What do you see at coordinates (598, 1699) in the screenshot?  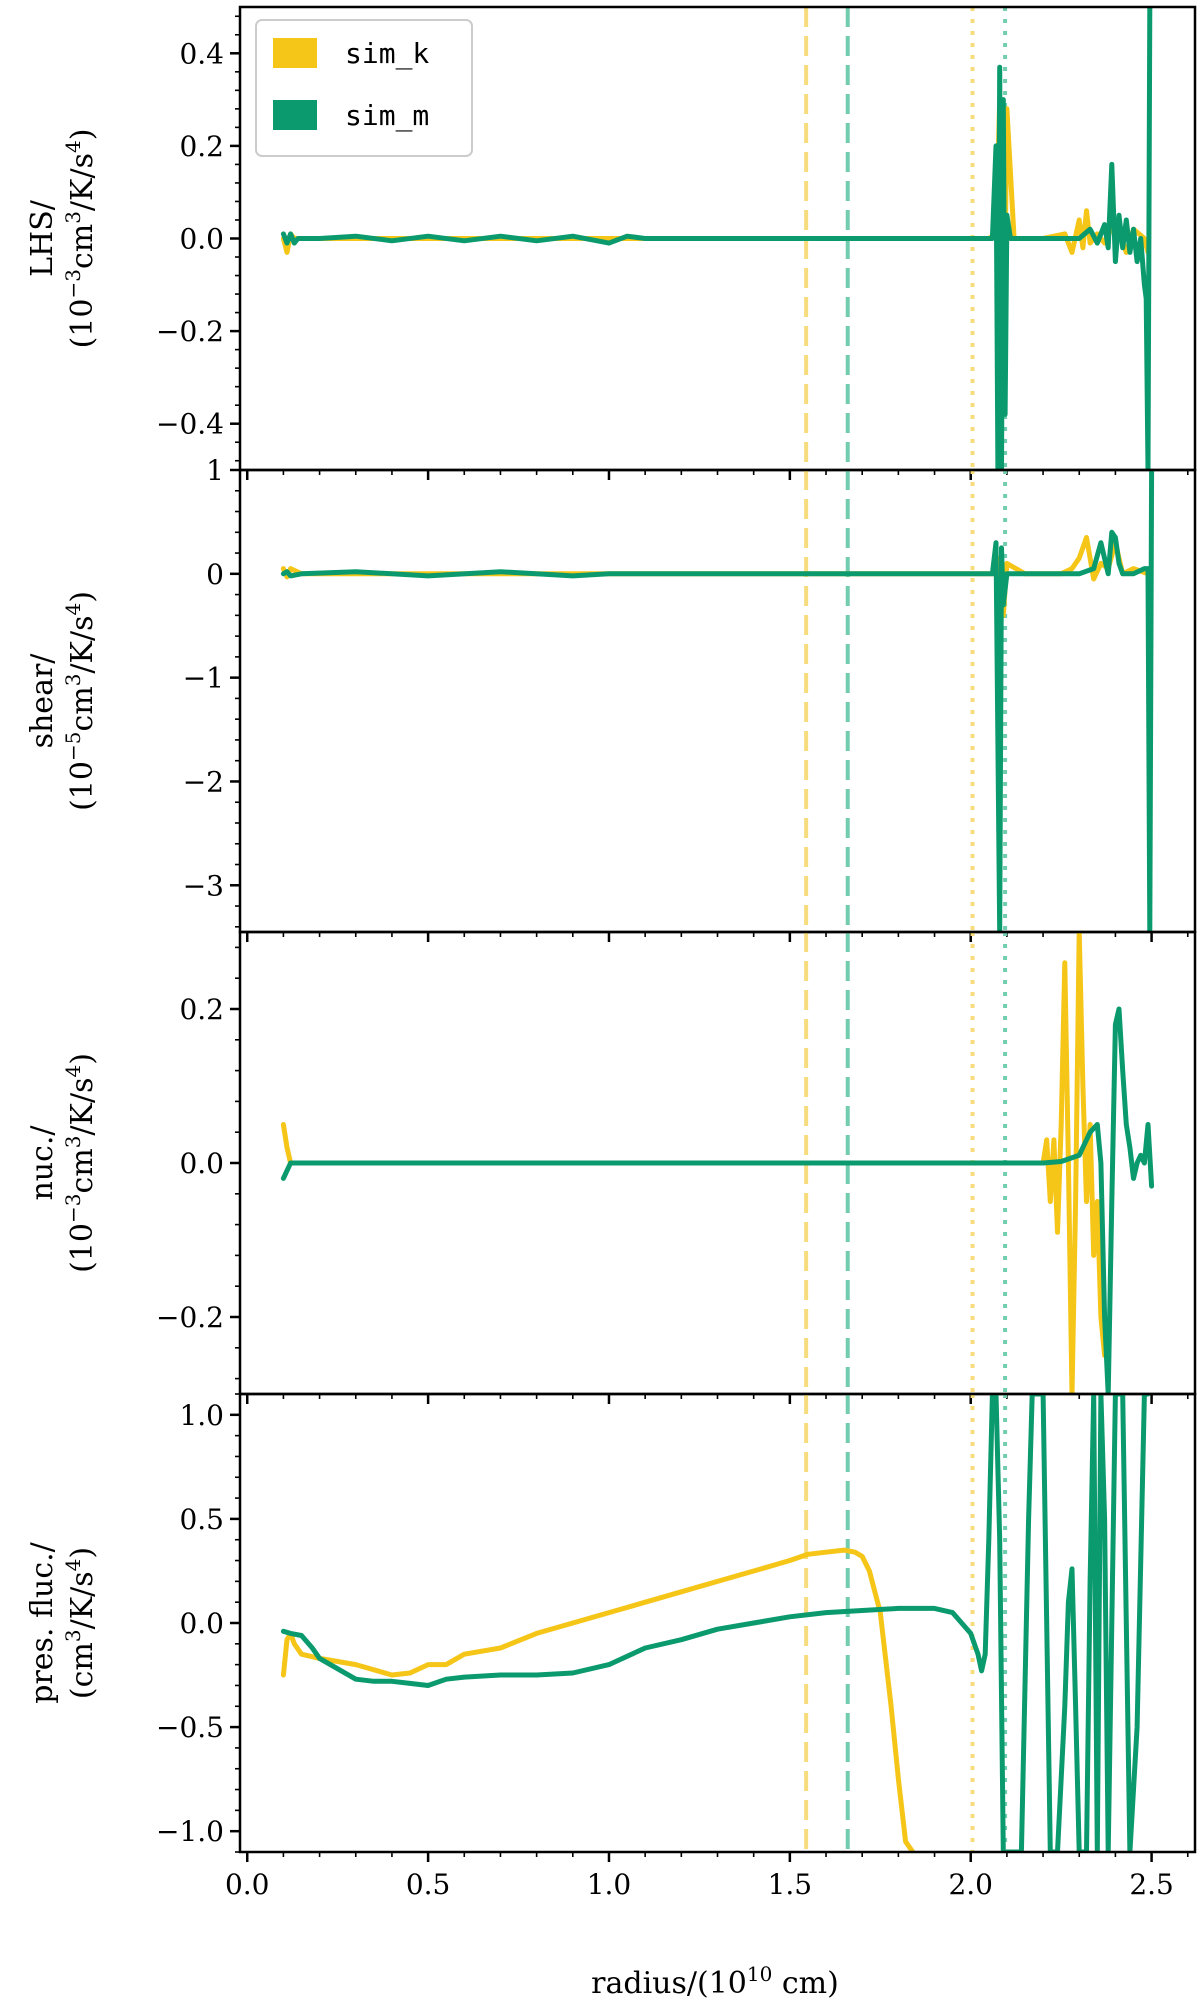 I see `series-line-sim_k` at bounding box center [598, 1699].